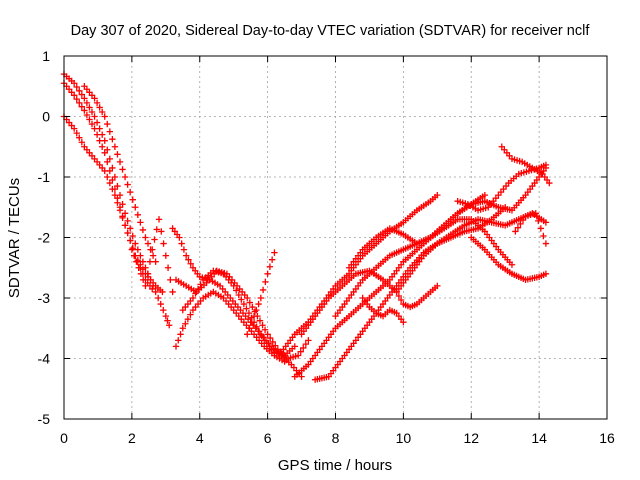 This screenshot has height=480, width=640. I want to click on x-tick-label: 2, so click(132, 438).